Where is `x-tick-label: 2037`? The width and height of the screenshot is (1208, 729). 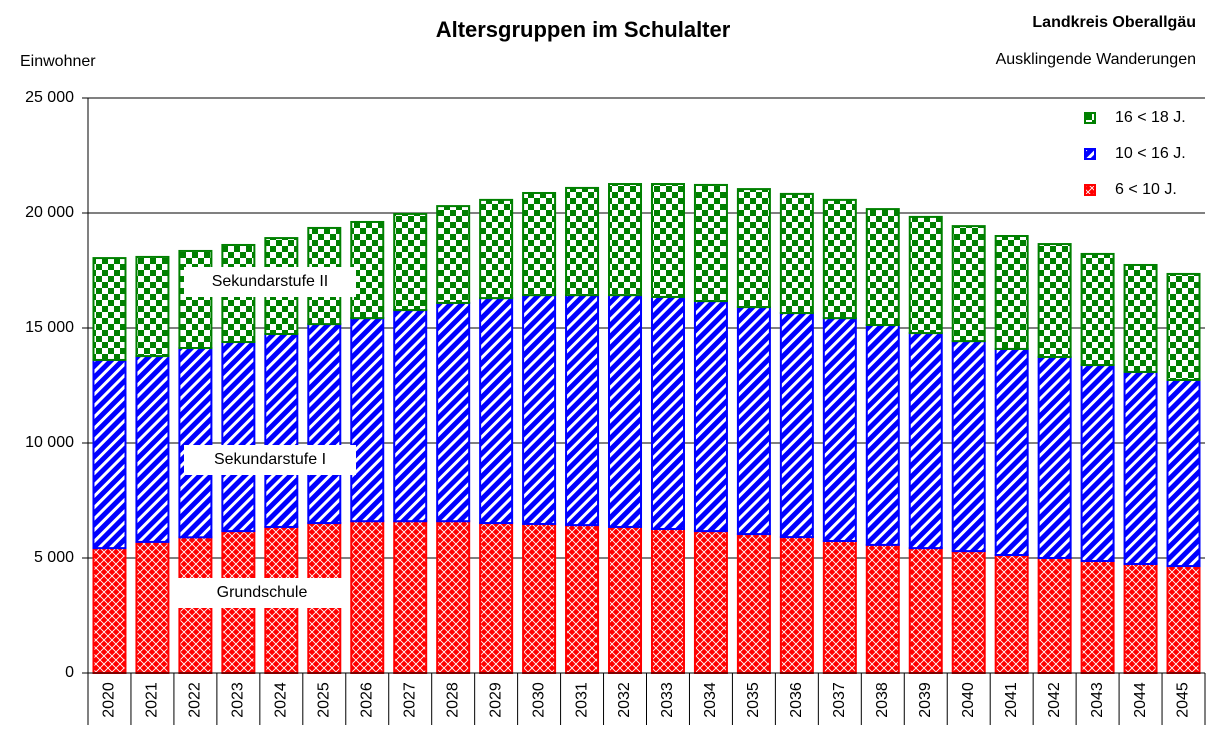 x-tick-label: 2037 is located at coordinates (839, 700).